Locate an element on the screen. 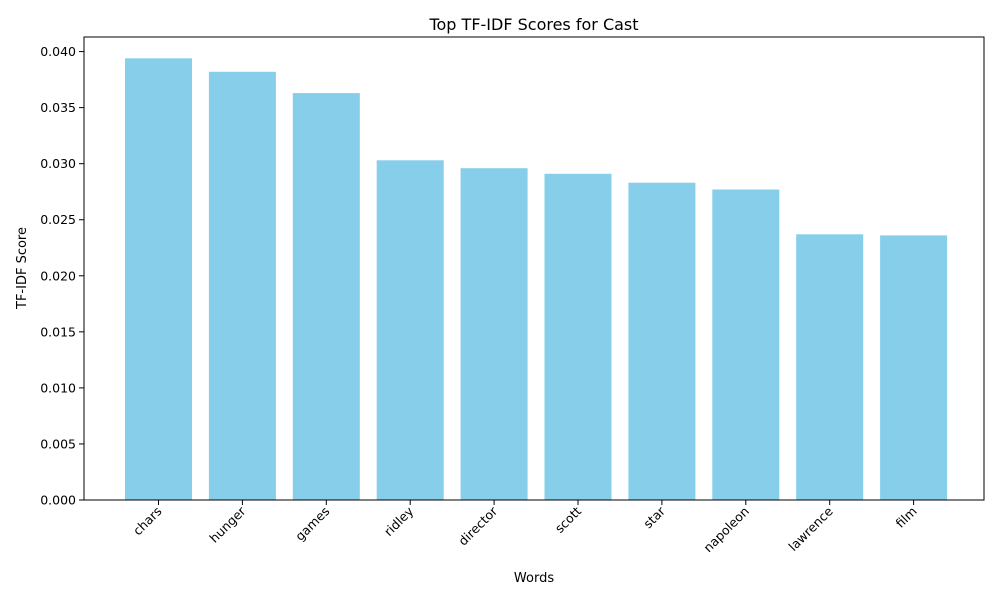 This screenshot has width=1000, height=600. bar-ridley is located at coordinates (410, 330).